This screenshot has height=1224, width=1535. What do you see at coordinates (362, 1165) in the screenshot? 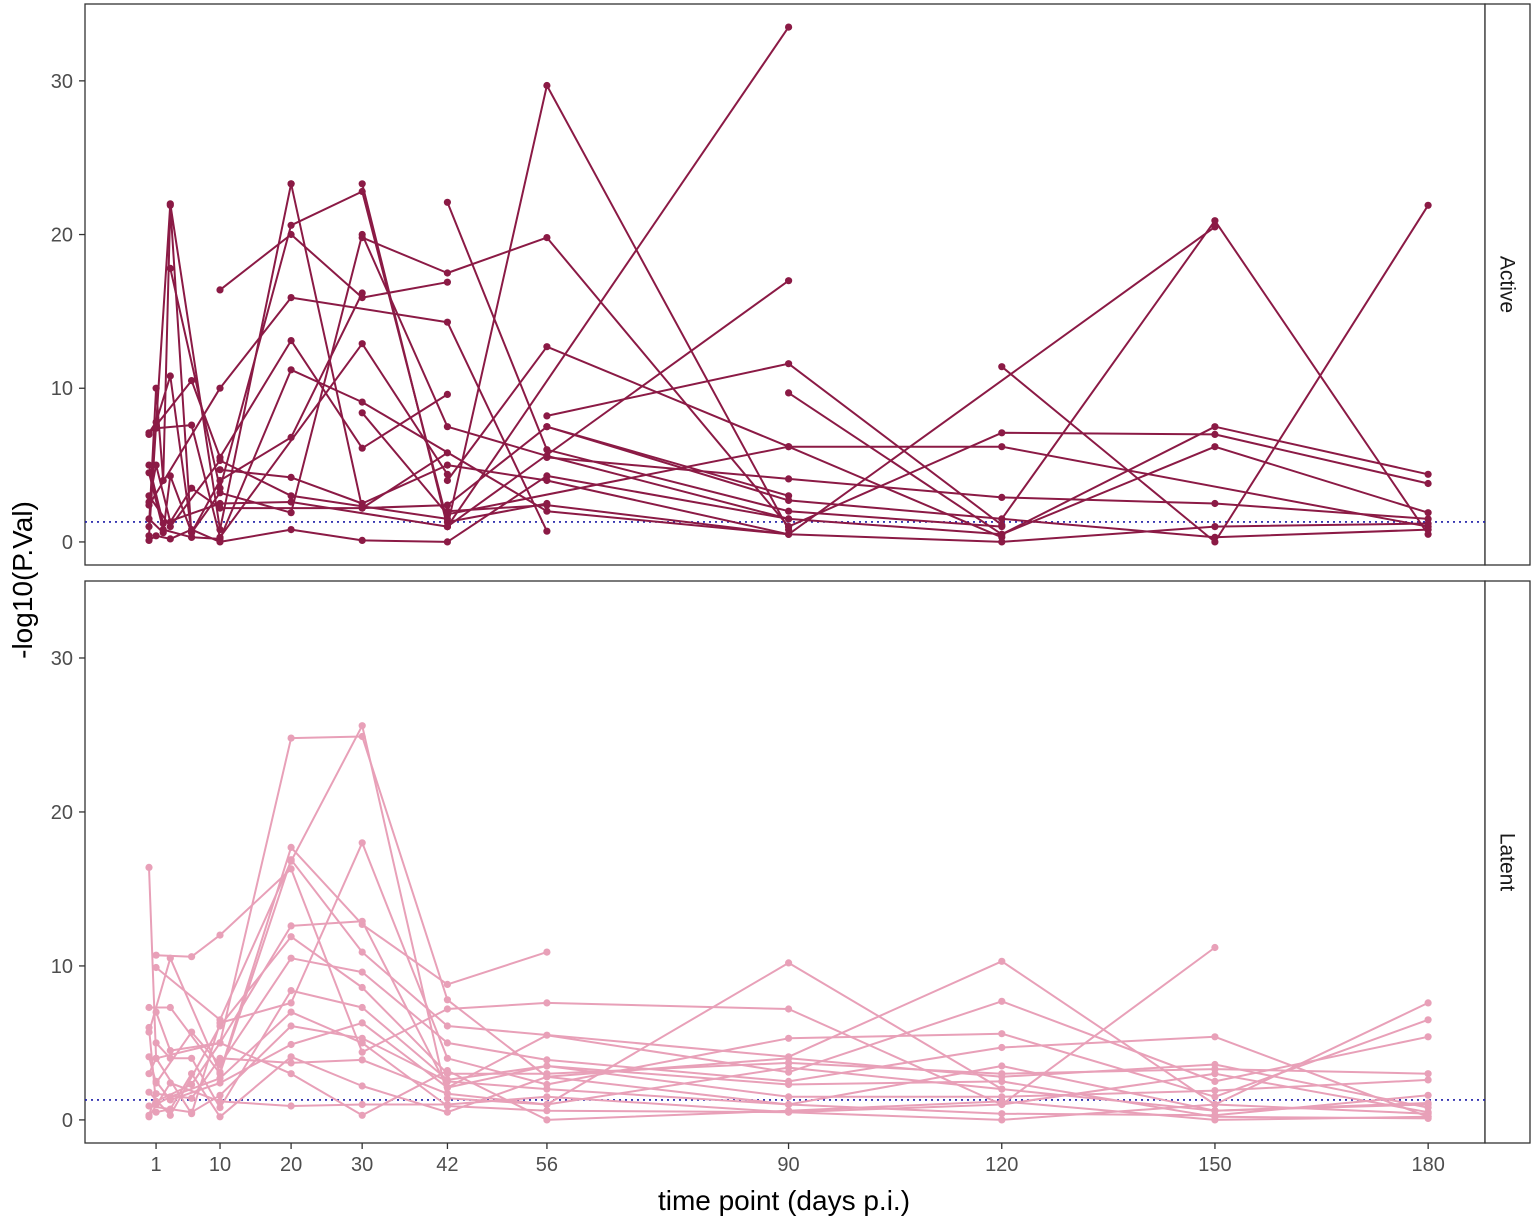
I see `x-tick-label: 30` at bounding box center [362, 1165].